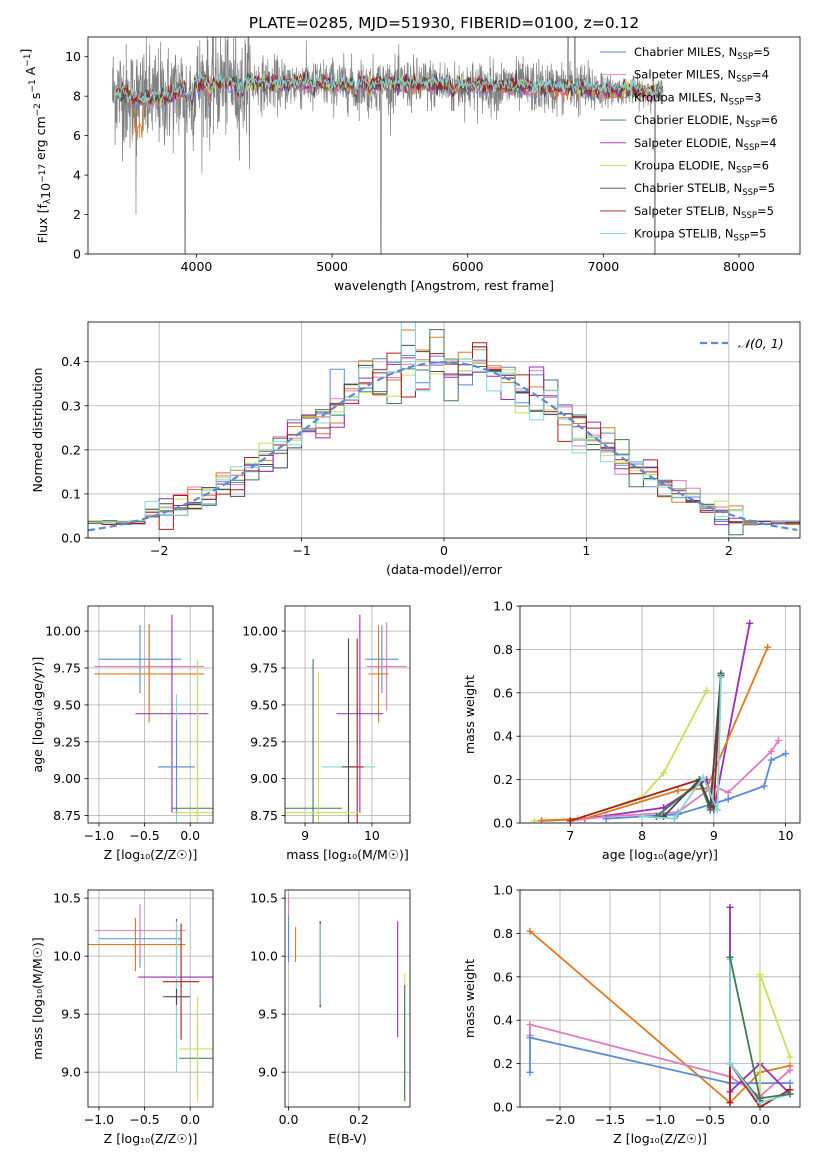  What do you see at coordinates (67, 704) in the screenshot?
I see `y-tick-label: 9.50` at bounding box center [67, 704].